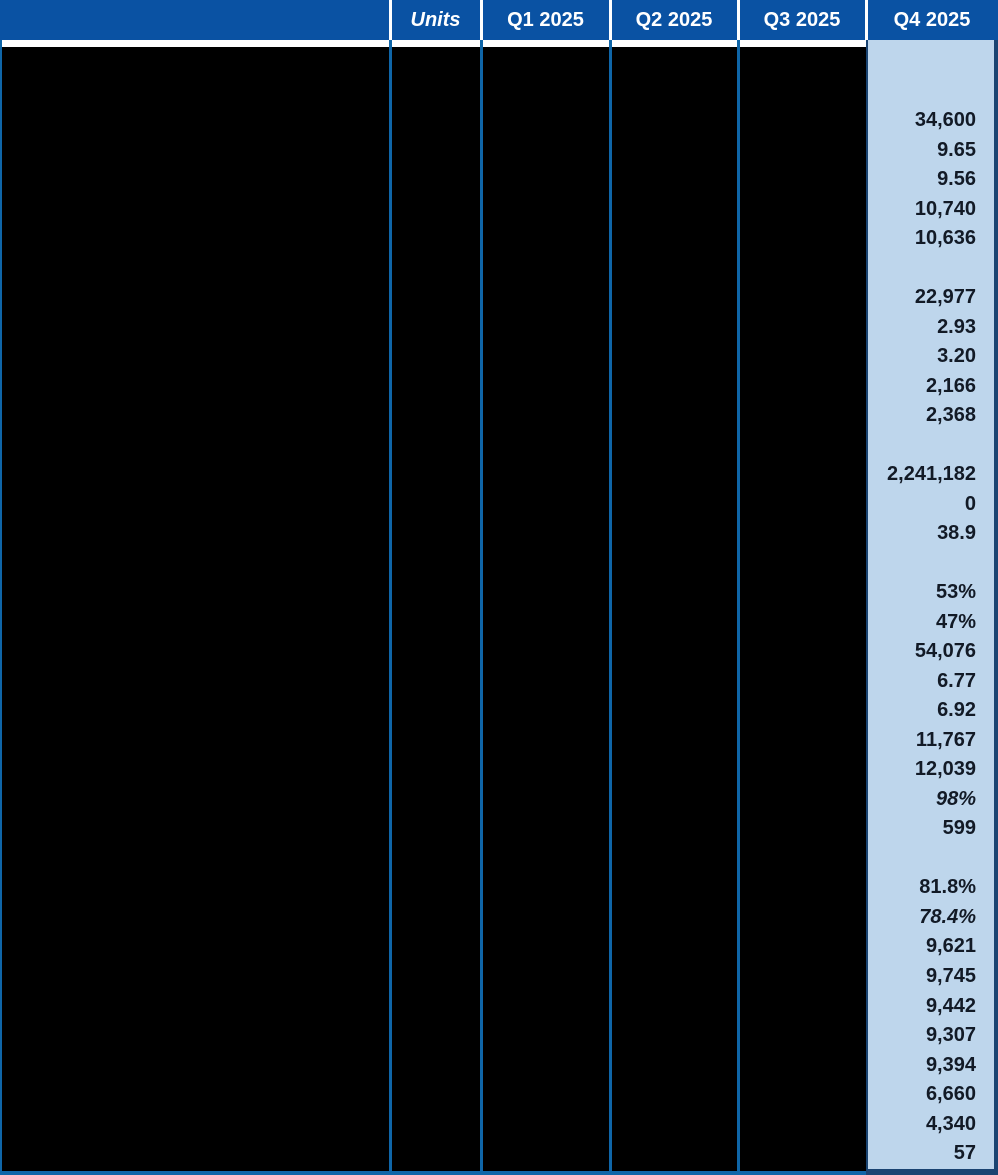  What do you see at coordinates (390, 607) in the screenshot?
I see `column-divider-labels-units` at bounding box center [390, 607].